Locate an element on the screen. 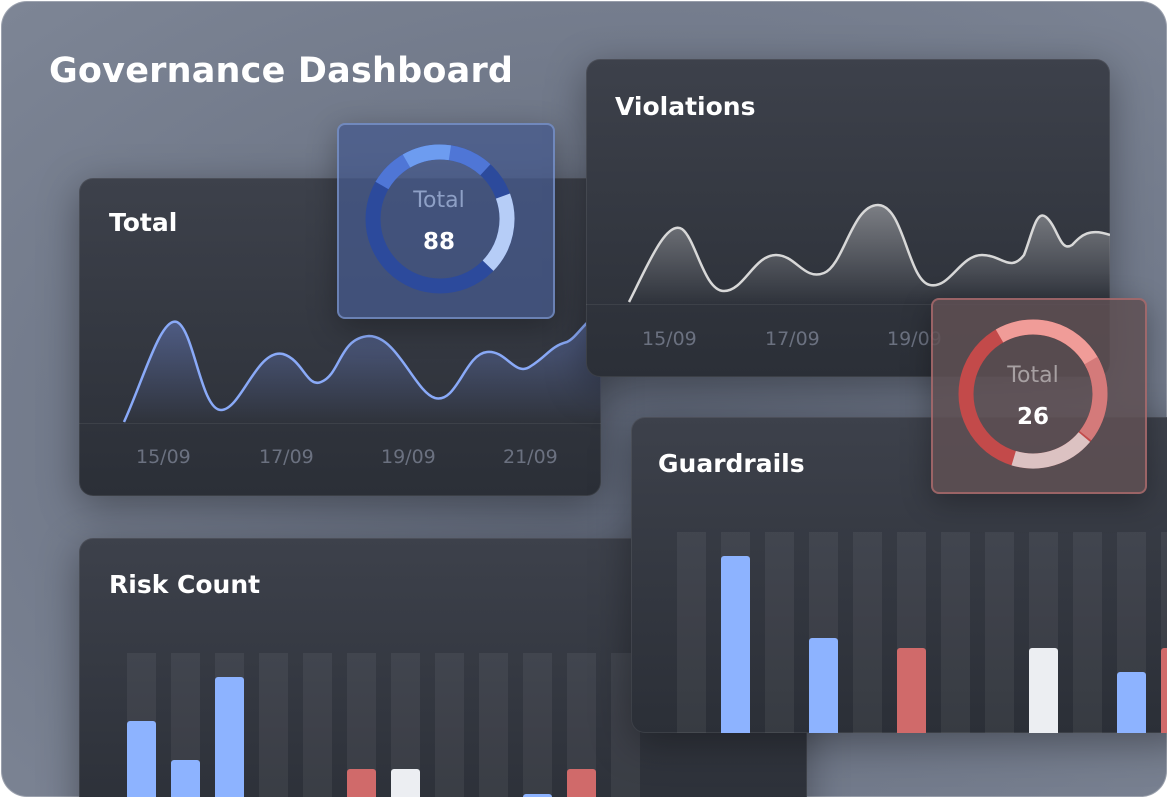 The height and width of the screenshot is (799, 1169). violations-line-chart is located at coordinates (868, 253).